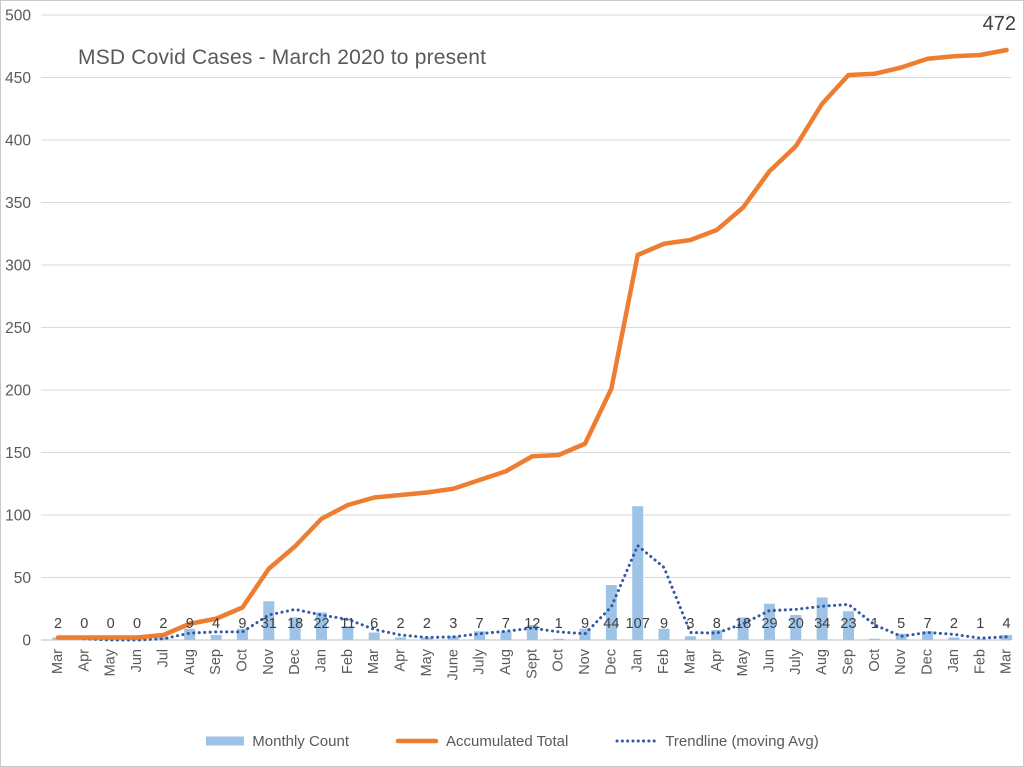 This screenshot has height=767, width=1024. What do you see at coordinates (18, 16) in the screenshot?
I see `y-tick-label: 500` at bounding box center [18, 16].